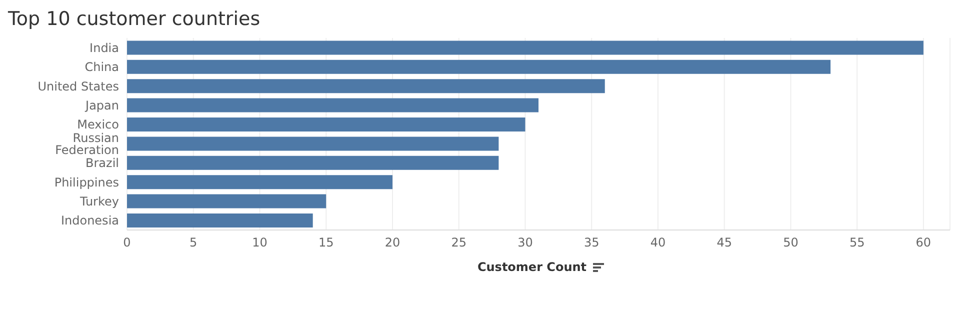 The height and width of the screenshot is (320, 962). Describe the element at coordinates (724, 243) in the screenshot. I see `x-tick-label: 45` at that location.